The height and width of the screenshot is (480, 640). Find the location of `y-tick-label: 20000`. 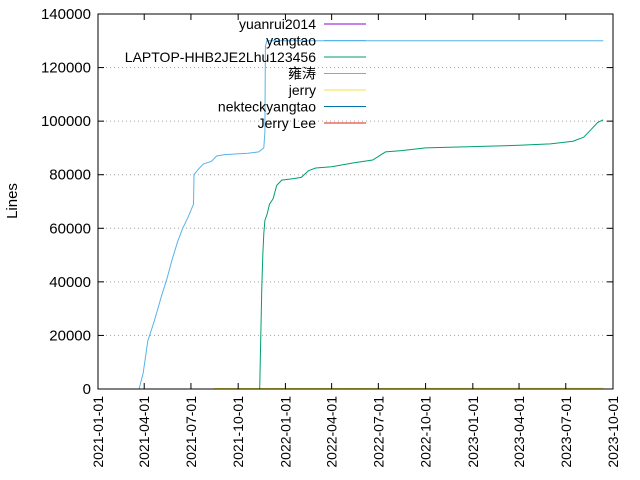

y-tick-label: 20000 is located at coordinates (70, 335).